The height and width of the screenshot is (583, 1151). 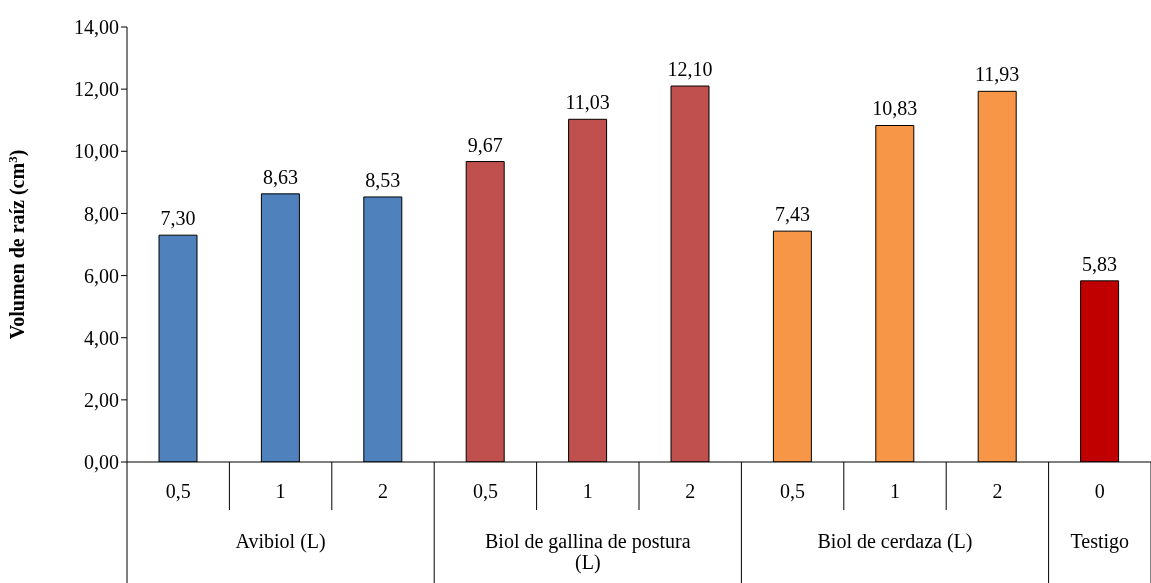 What do you see at coordinates (895, 541) in the screenshot?
I see `text: Biol de cerdaza (L)` at bounding box center [895, 541].